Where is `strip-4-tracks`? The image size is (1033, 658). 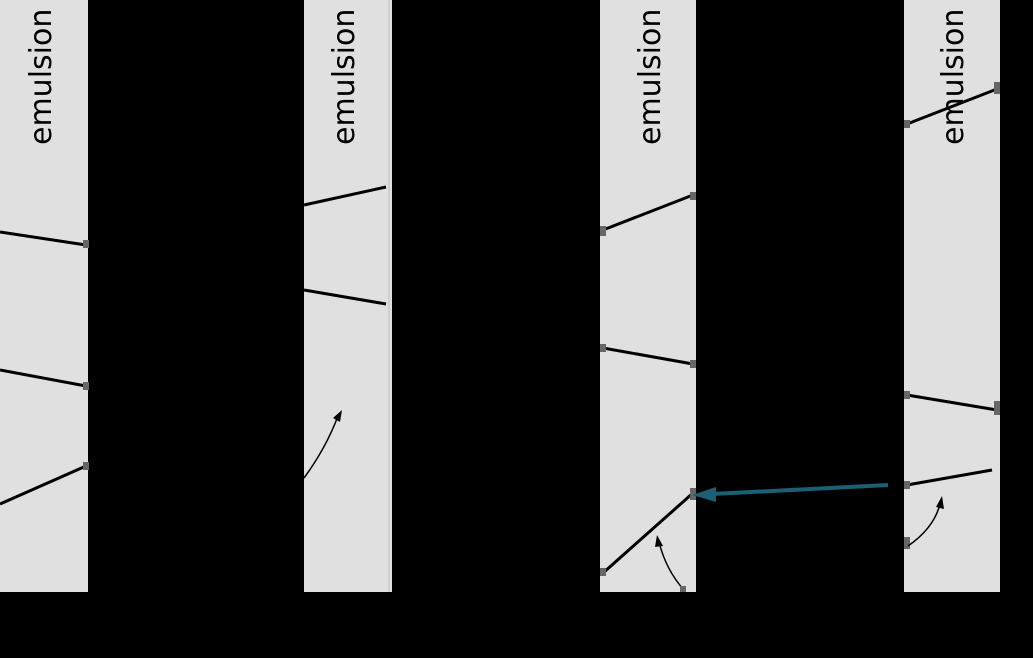 strip-4-tracks is located at coordinates (952, 287).